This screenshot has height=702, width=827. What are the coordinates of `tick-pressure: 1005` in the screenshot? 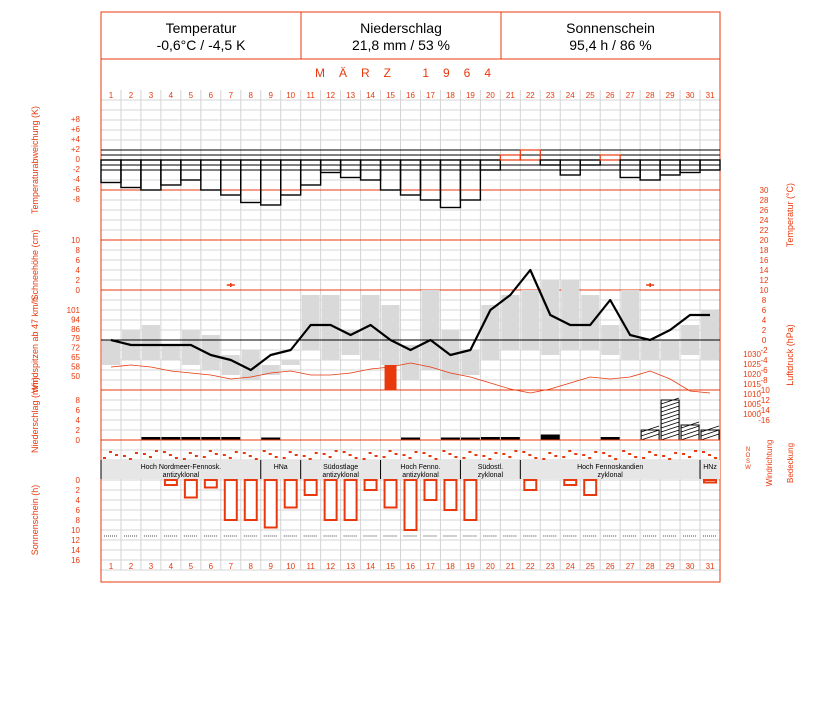 It's located at (752, 404).